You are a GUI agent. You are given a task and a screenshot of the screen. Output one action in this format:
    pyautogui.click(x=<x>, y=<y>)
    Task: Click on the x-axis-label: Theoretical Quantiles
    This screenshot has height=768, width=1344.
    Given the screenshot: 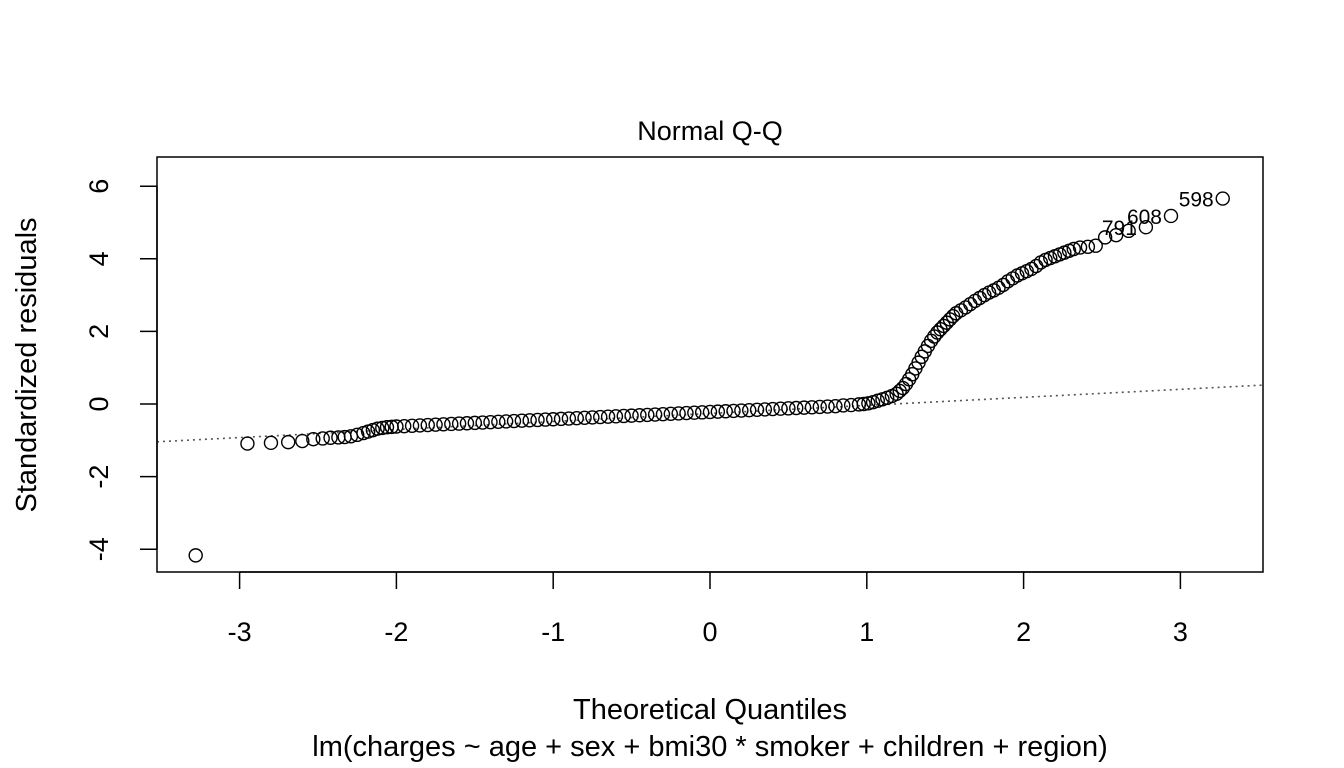 What is the action you would take?
    pyautogui.click(x=710, y=710)
    